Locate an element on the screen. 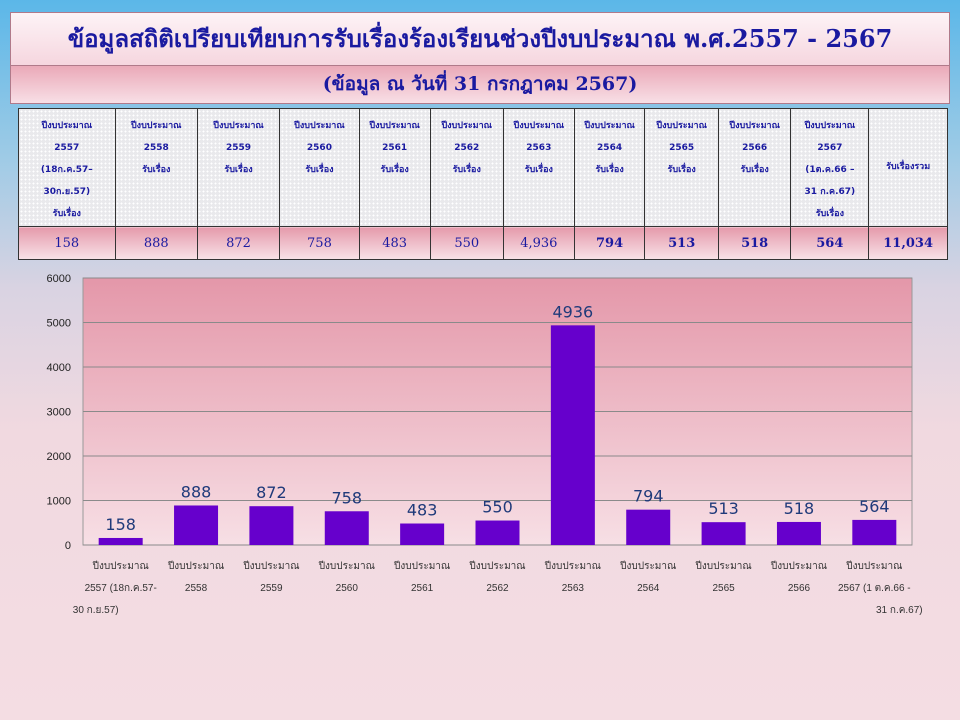 The width and height of the screenshot is (960, 720). column-header: ปีงบประมาณ 2560 รับเรื่อง is located at coordinates (319, 167).